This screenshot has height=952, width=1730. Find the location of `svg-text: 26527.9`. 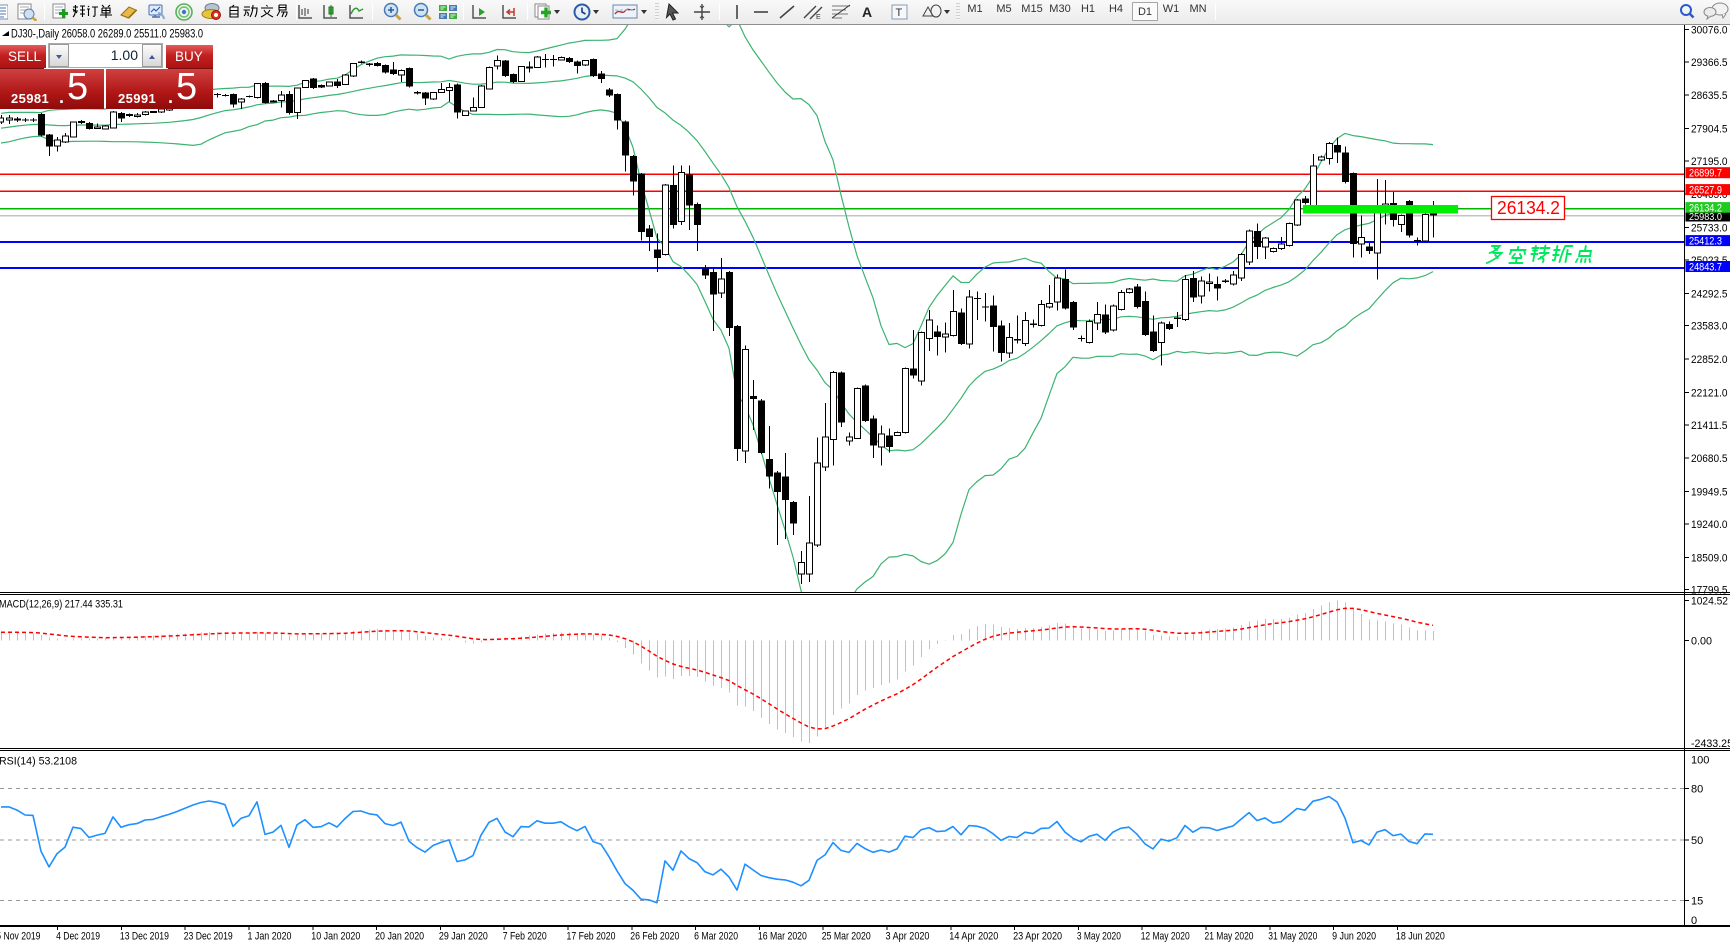

svg-text: 26527.9 is located at coordinates (1705, 191).